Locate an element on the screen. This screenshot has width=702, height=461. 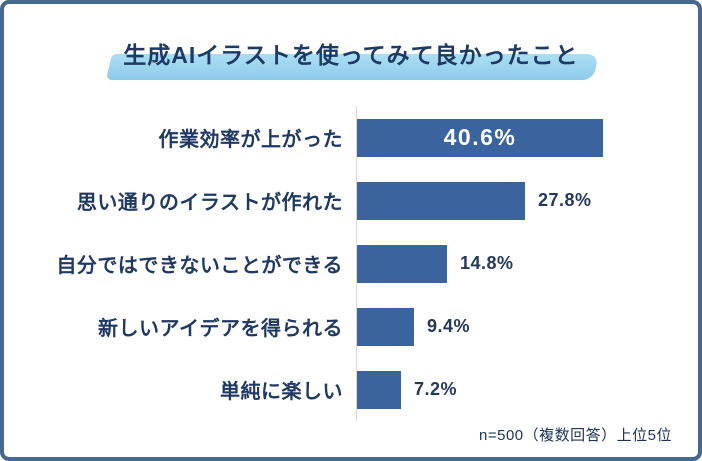
bar-area: 40.6% is located at coordinates (527, 137).